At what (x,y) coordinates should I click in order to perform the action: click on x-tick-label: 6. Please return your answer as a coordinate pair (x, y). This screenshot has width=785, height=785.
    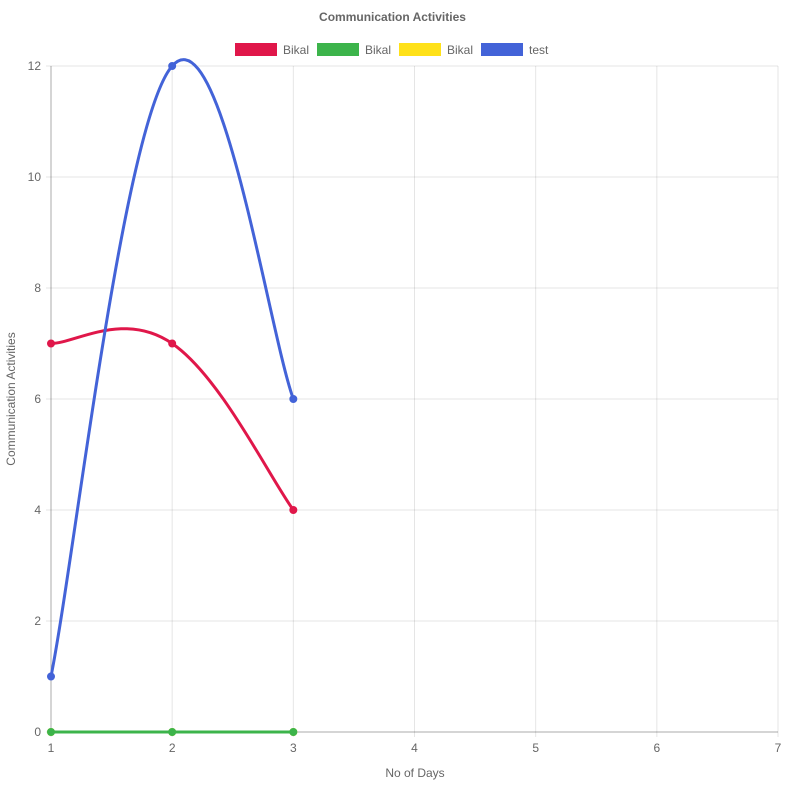
    Looking at the image, I should click on (656, 748).